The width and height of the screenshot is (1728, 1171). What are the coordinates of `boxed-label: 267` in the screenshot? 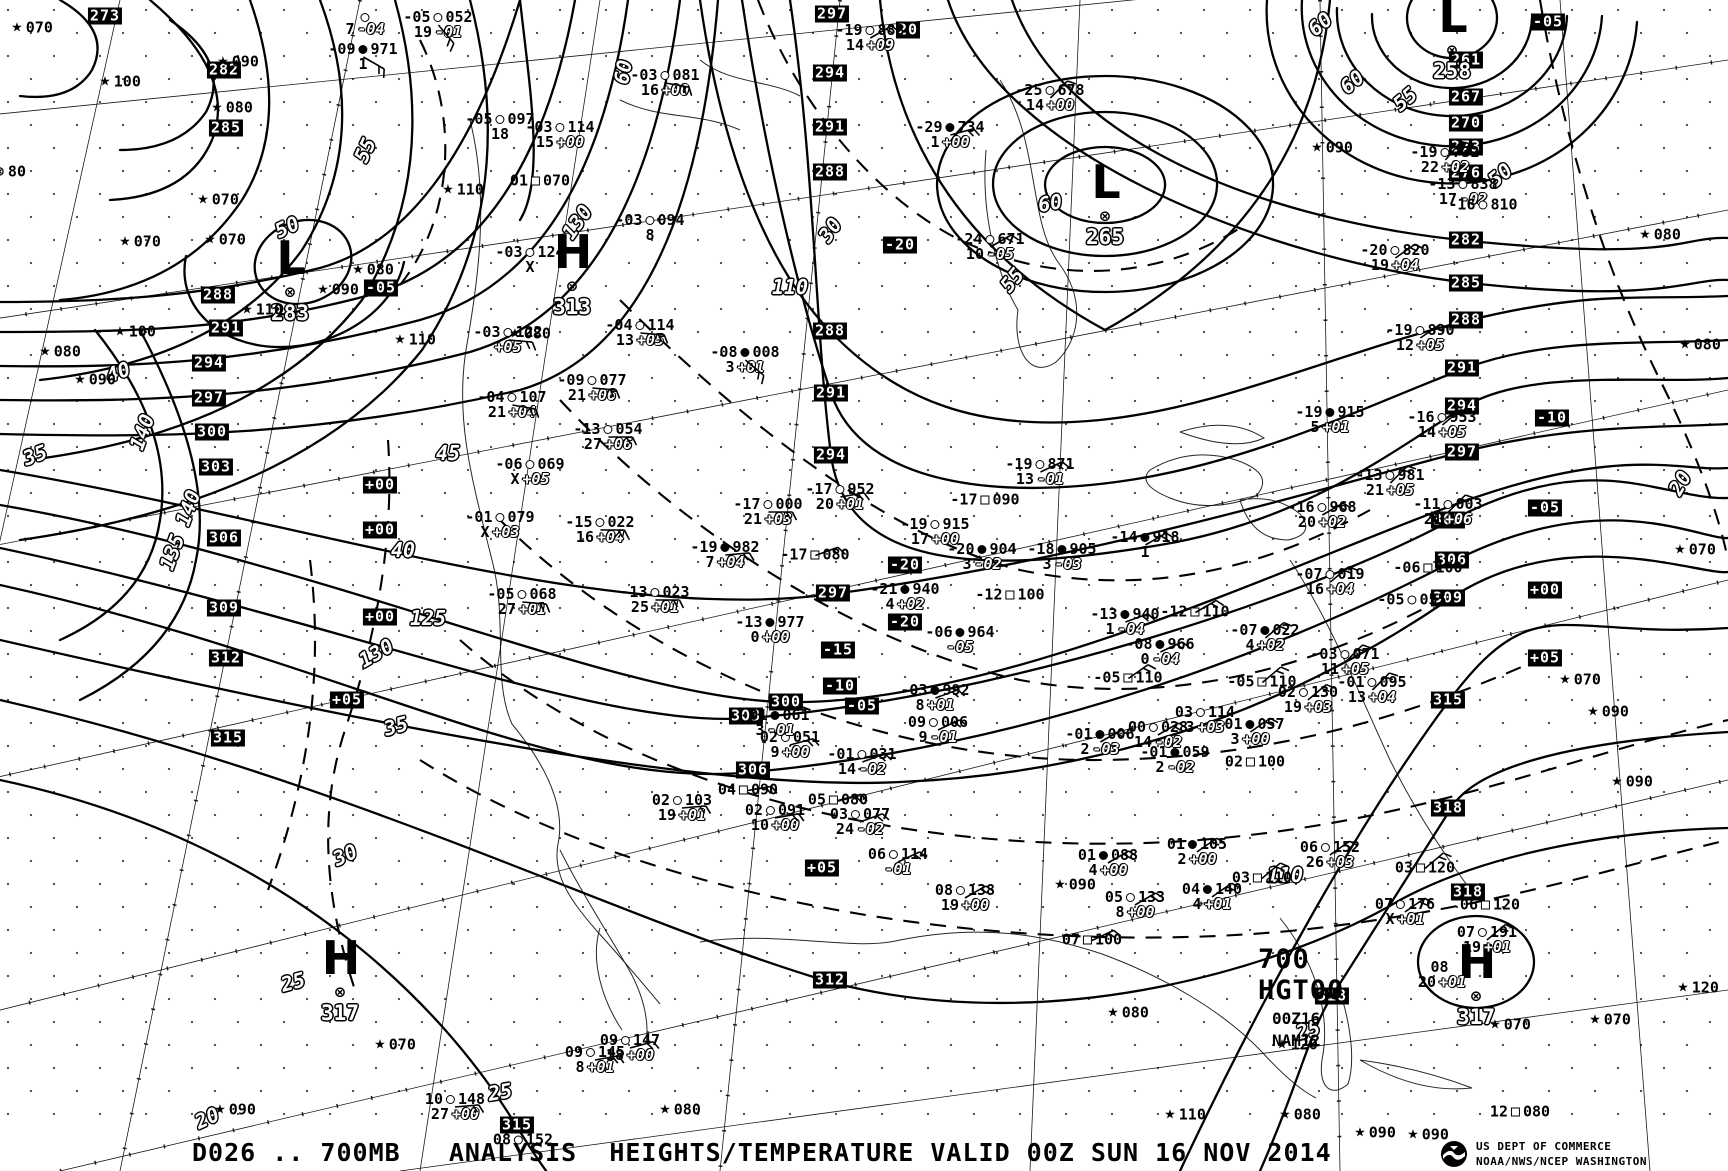 It's located at (1466, 96).